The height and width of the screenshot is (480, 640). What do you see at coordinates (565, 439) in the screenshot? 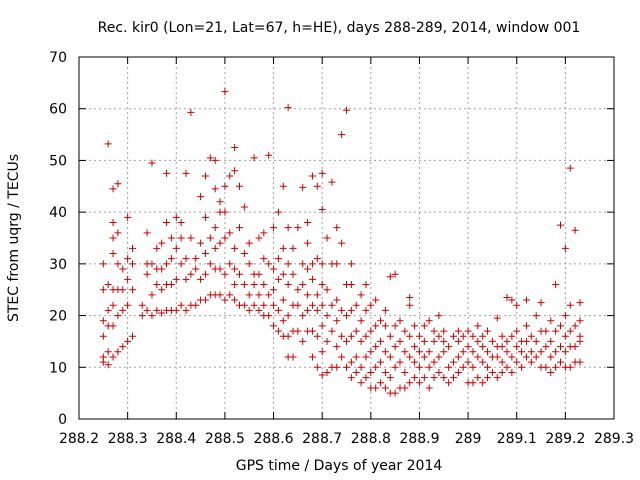
I see `x-tick-label: 289.2` at bounding box center [565, 439].